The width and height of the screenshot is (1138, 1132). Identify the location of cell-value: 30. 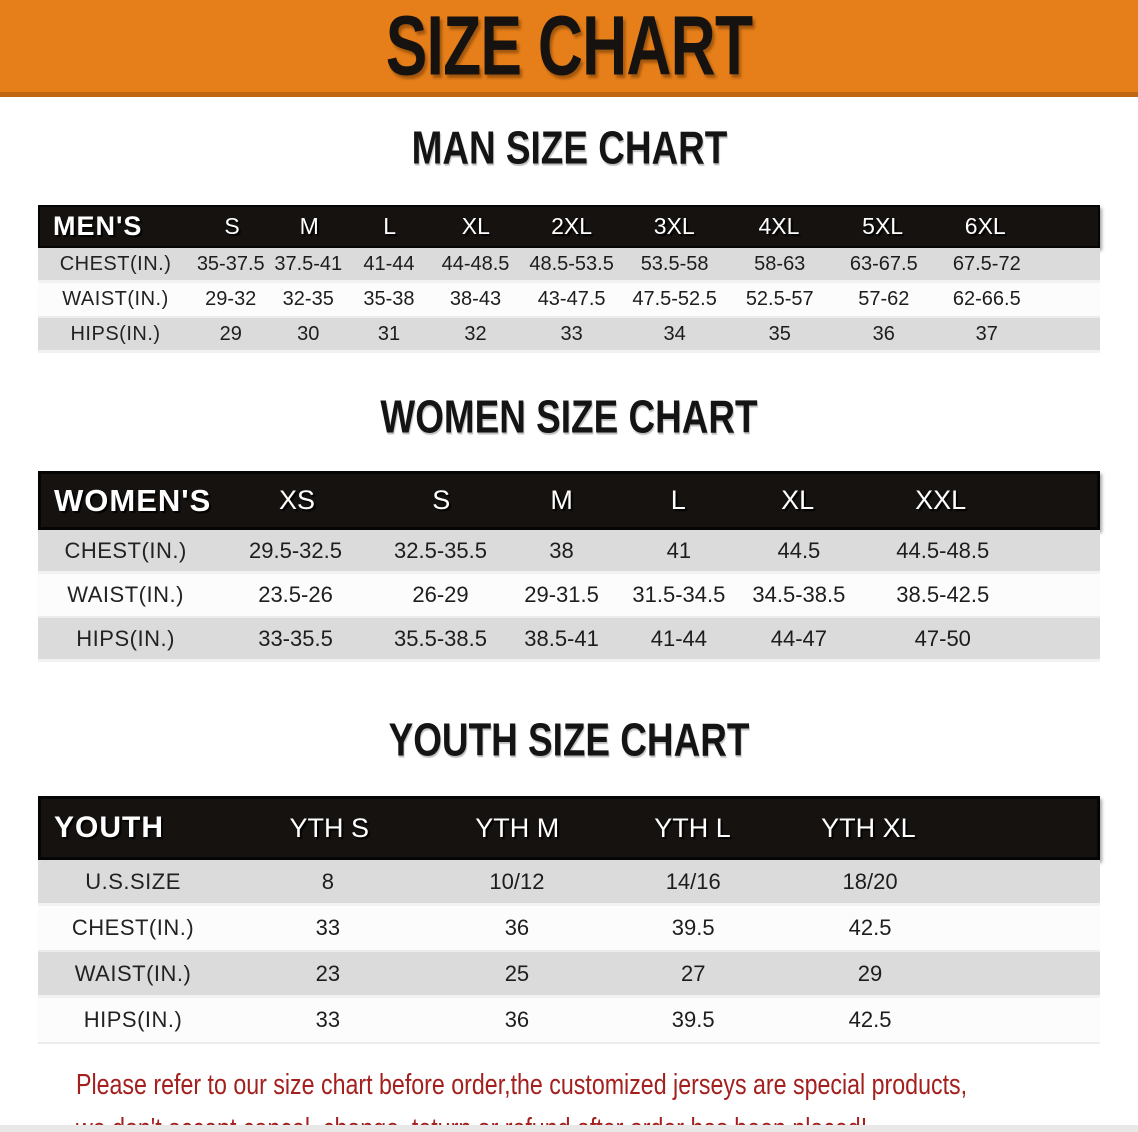
(308, 333).